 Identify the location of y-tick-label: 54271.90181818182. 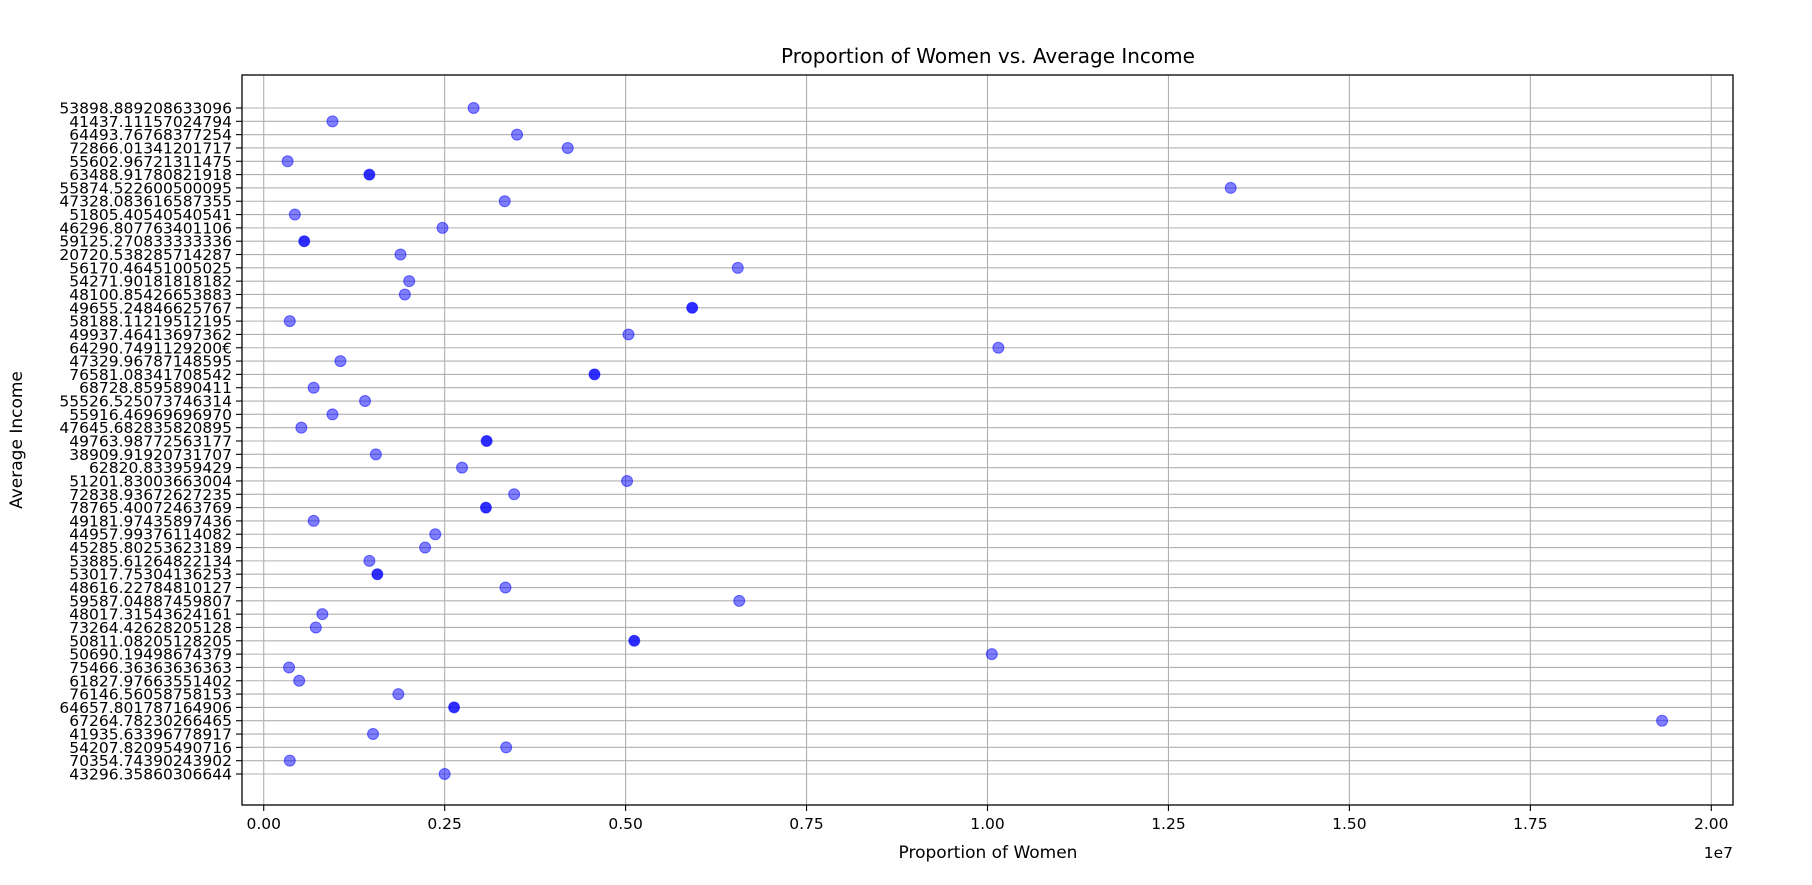
(150, 282).